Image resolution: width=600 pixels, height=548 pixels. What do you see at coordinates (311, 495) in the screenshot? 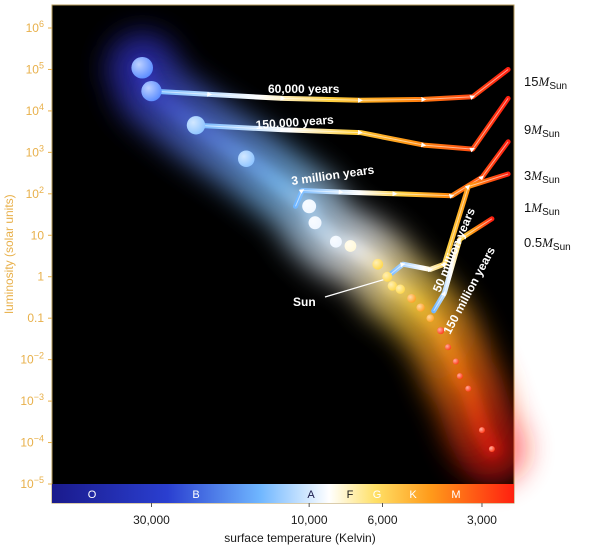
I see `spectral-class-A: A` at bounding box center [311, 495].